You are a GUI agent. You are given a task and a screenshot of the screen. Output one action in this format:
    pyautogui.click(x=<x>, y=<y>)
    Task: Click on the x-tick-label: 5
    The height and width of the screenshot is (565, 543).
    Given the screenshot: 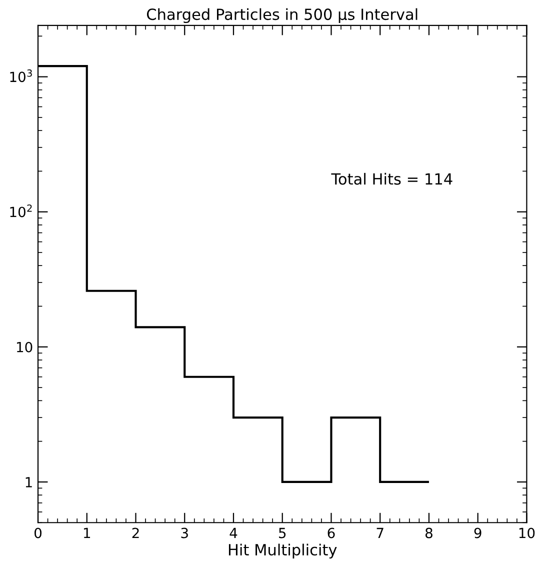 What is the action you would take?
    pyautogui.click(x=282, y=533)
    